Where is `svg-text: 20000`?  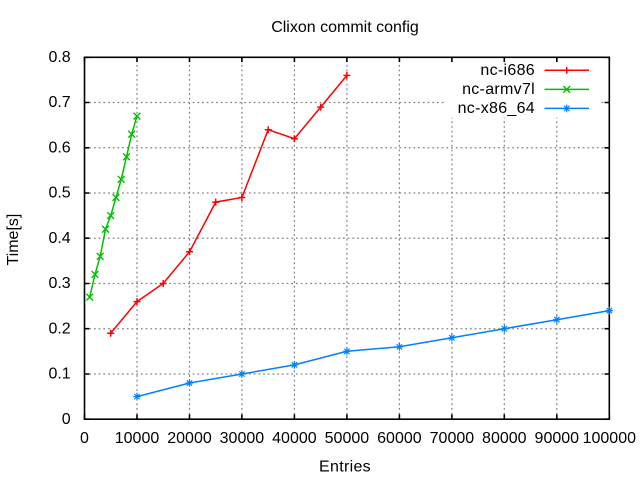 svg-text: 20000 is located at coordinates (189, 438).